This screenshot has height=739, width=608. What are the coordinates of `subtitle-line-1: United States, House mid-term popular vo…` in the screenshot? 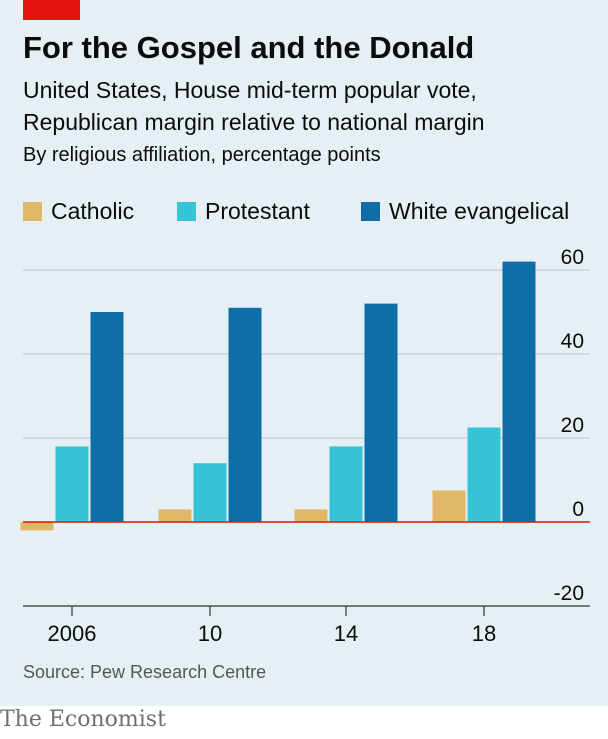 It's located at (250, 90).